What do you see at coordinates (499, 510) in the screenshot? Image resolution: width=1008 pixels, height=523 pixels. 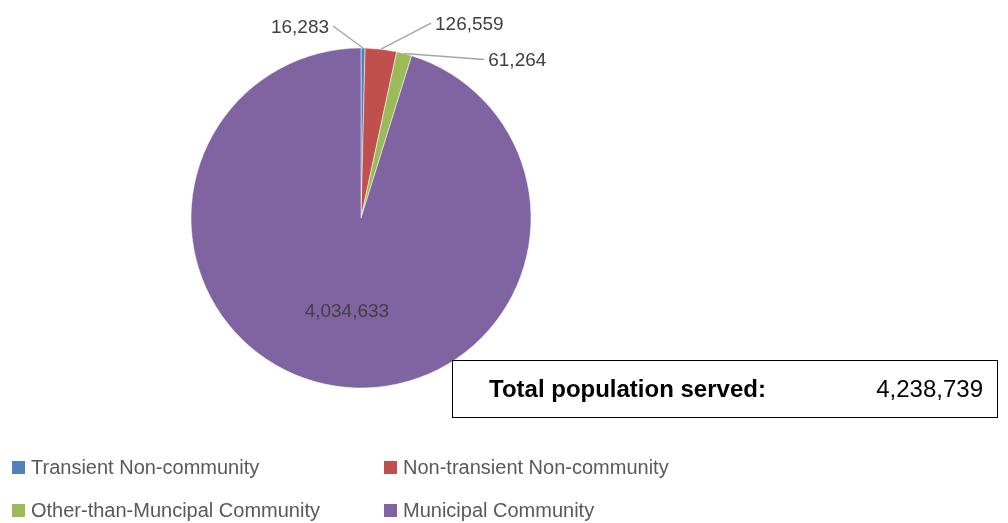 I see `legend-label: Municipal Community` at bounding box center [499, 510].